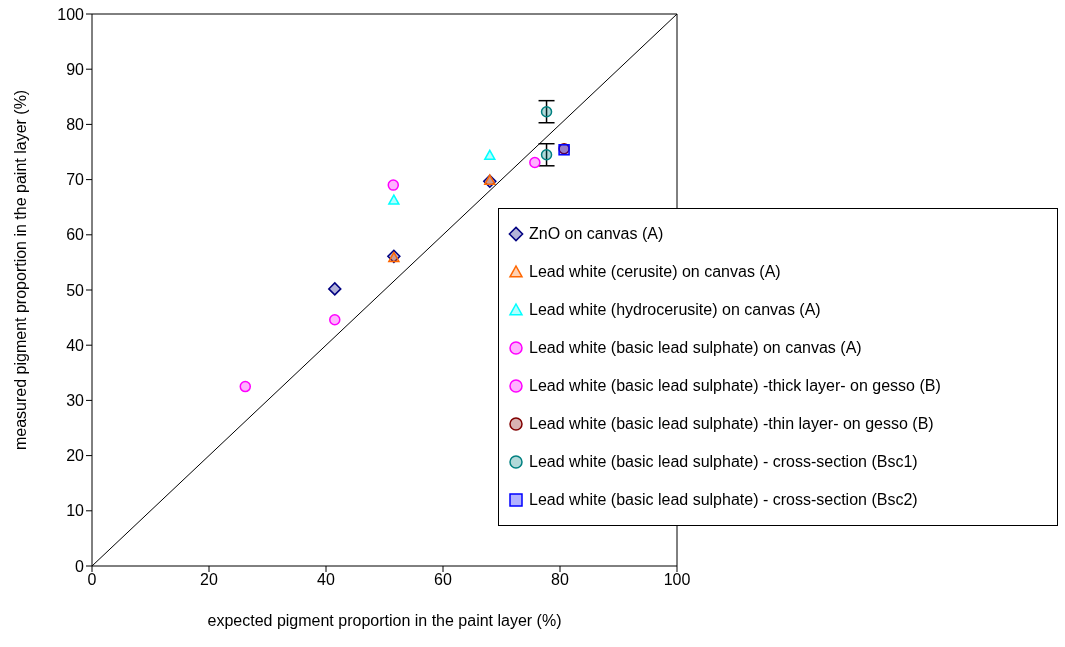  Describe the element at coordinates (92, 580) in the screenshot. I see `x-tick-label: 0` at that location.